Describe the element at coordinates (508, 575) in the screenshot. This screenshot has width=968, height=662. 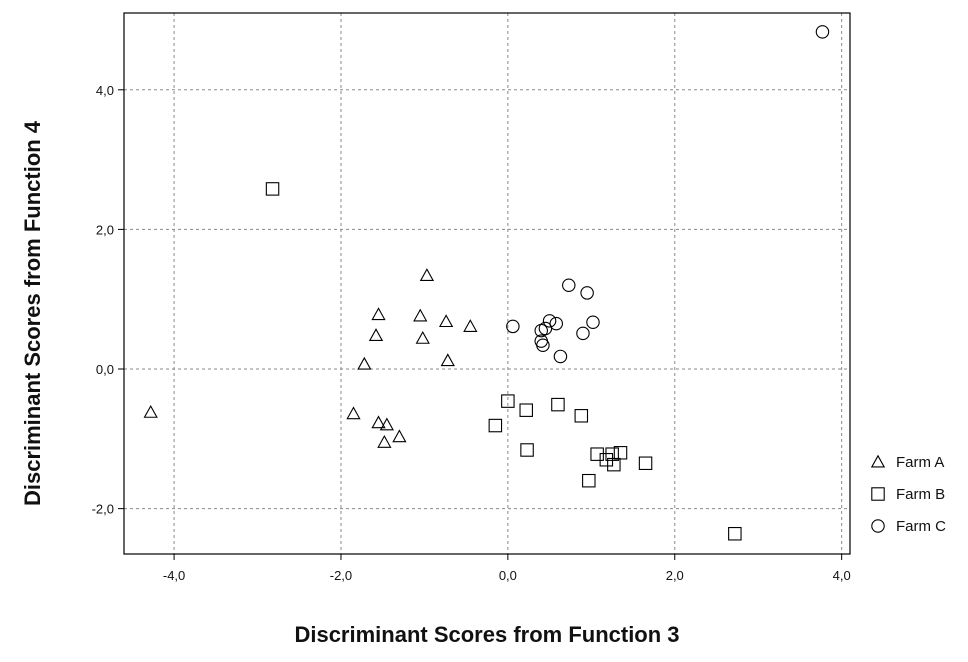
I see `x-tick-label: 0,0` at that location.